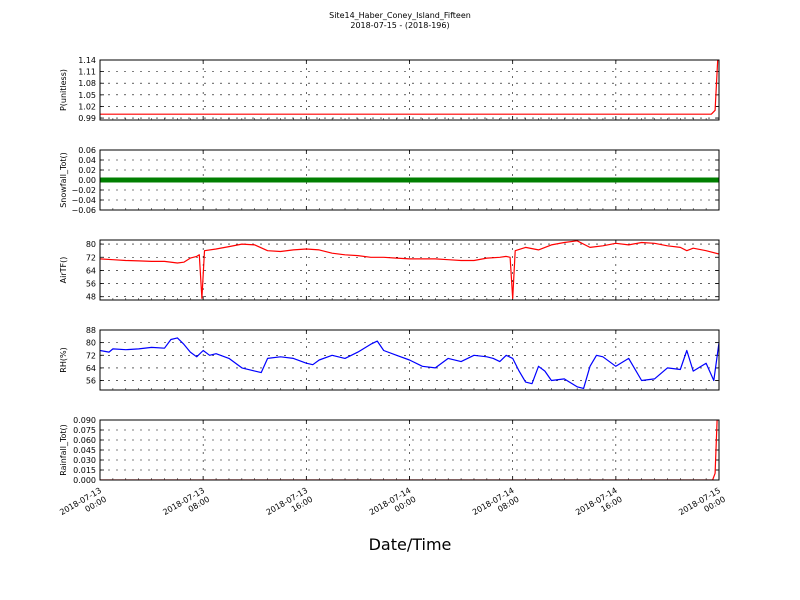 Image resolution: width=800 pixels, height=600 pixels. I want to click on x-tick-label: 2018-07-1316:00, so click(290, 506).